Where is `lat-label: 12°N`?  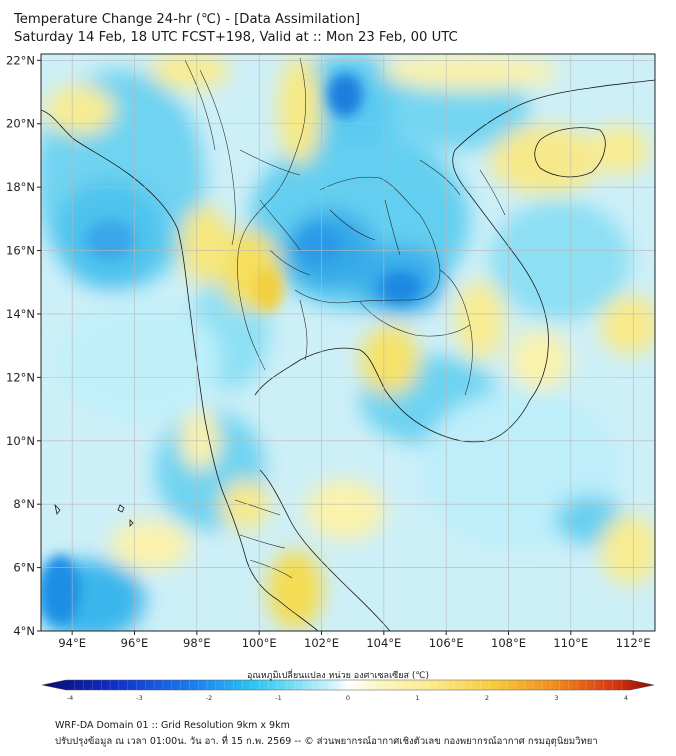 lat-label: 12°N is located at coordinates (20, 377).